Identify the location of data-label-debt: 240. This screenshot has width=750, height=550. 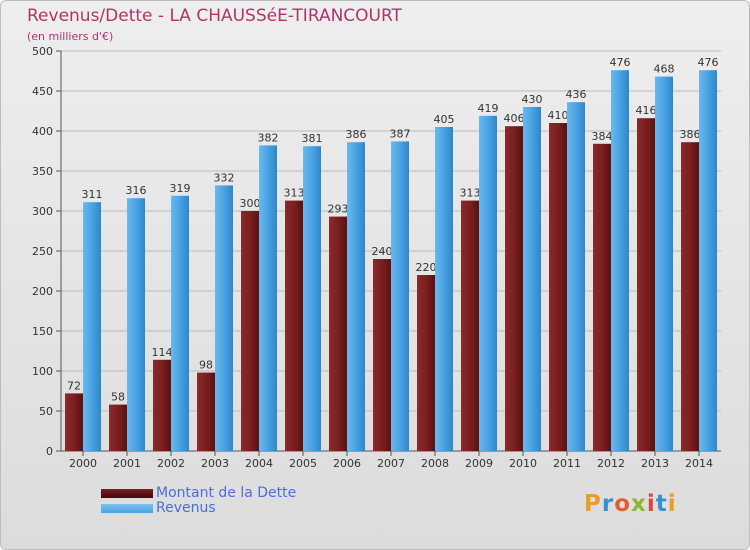
(382, 251).